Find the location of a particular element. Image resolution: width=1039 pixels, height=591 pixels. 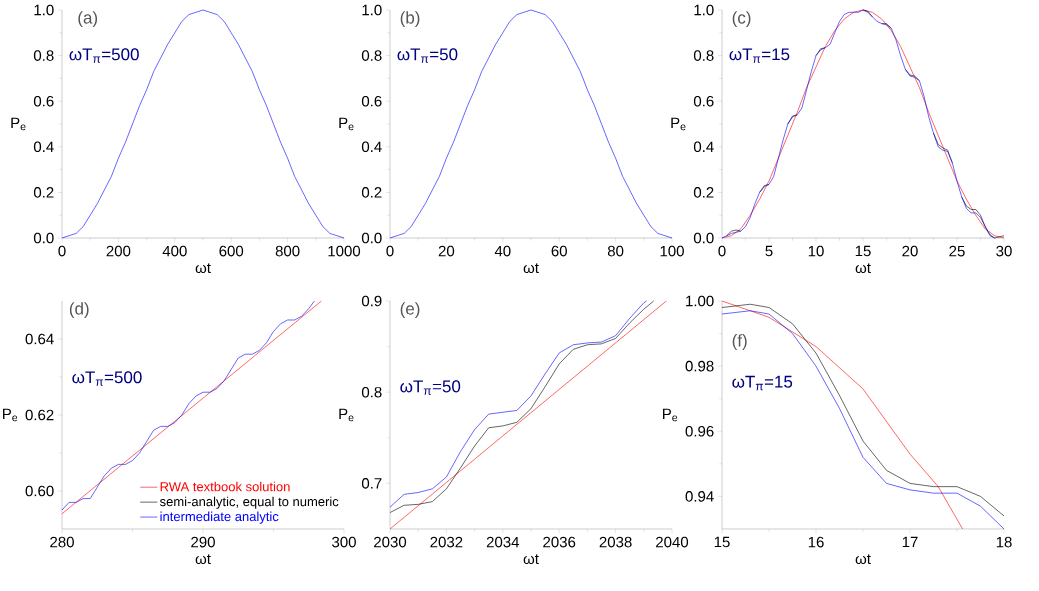

x-tick-label: 600 is located at coordinates (231, 251).